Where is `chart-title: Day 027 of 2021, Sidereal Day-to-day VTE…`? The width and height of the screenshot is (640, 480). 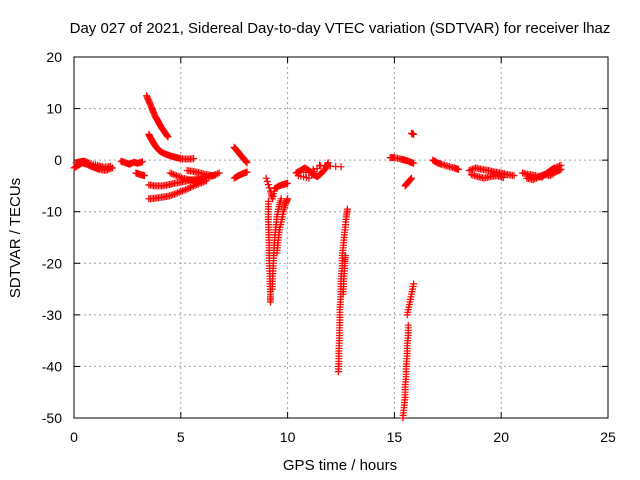
chart-title: Day 027 of 2021, Sidereal Day-to-day VTE… is located at coordinates (340, 28).